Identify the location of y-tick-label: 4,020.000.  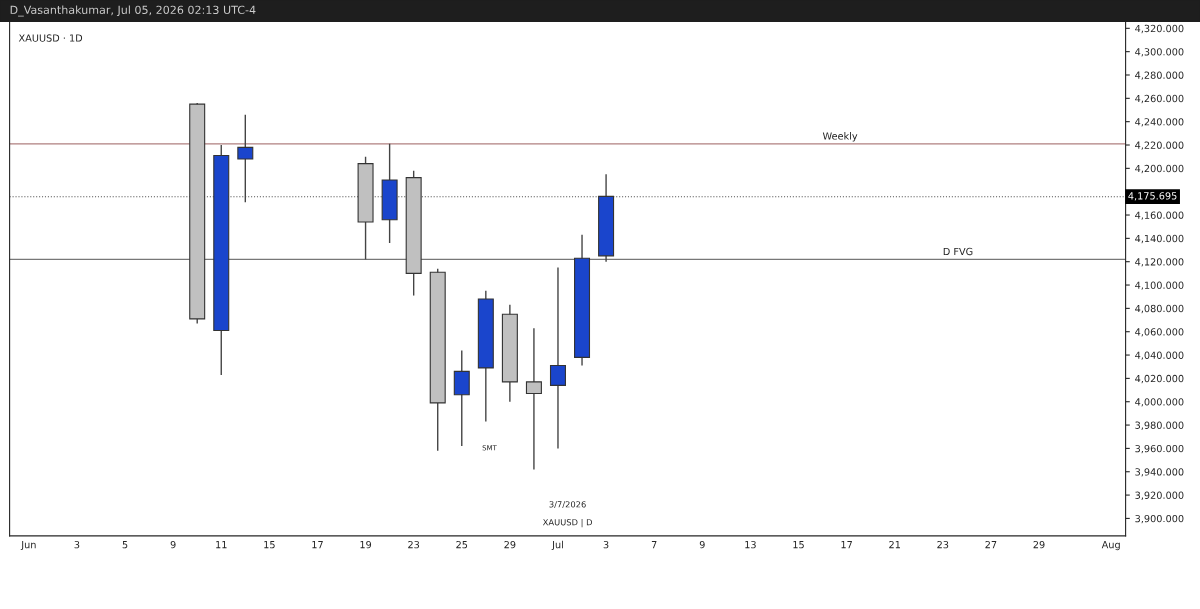
(1159, 379).